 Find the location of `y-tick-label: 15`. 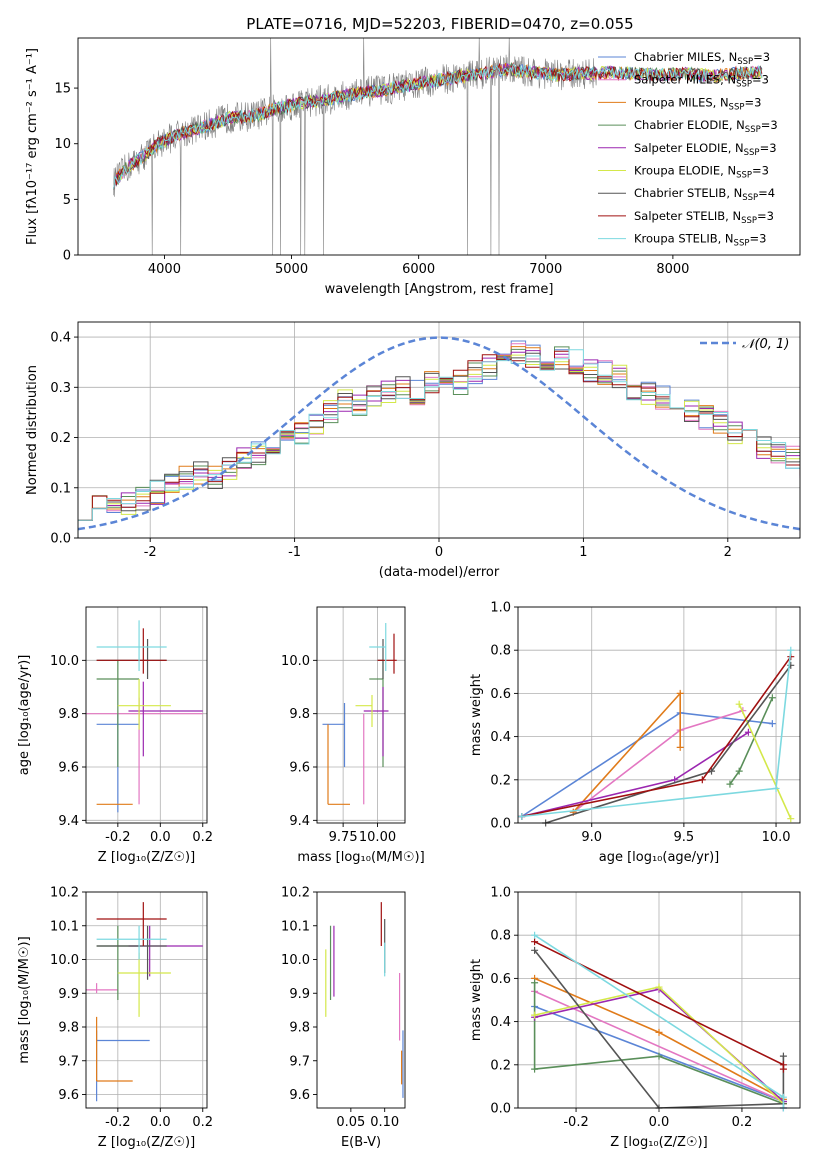

y-tick-label: 15 is located at coordinates (62, 89).